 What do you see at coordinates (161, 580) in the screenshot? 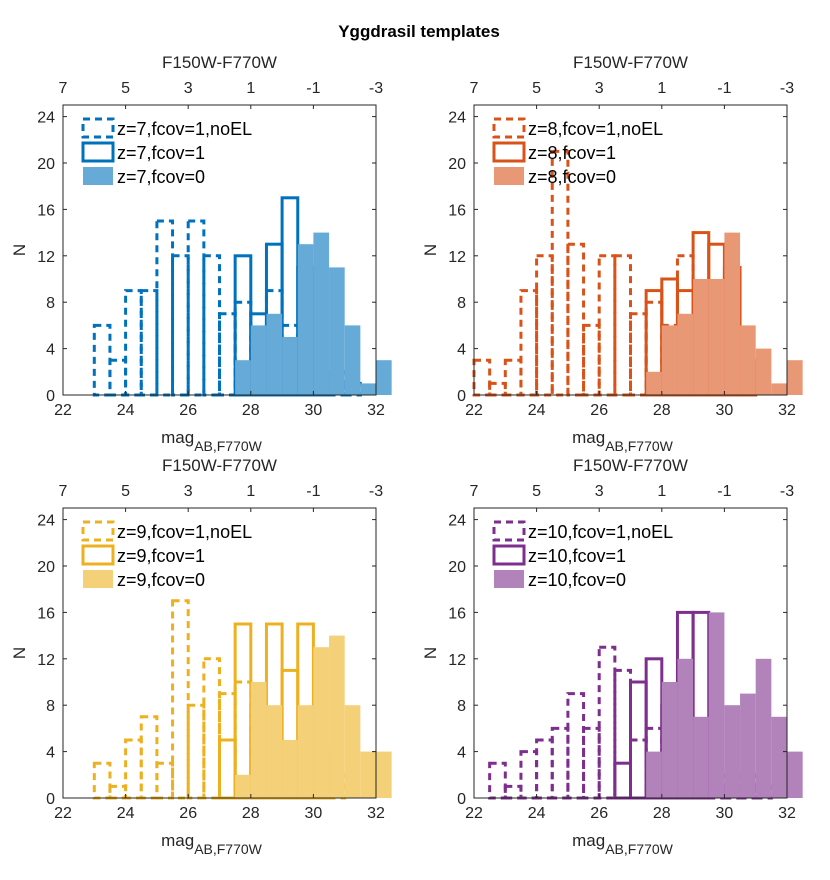
I see `legend-label: z=9,fcov=0` at bounding box center [161, 580].